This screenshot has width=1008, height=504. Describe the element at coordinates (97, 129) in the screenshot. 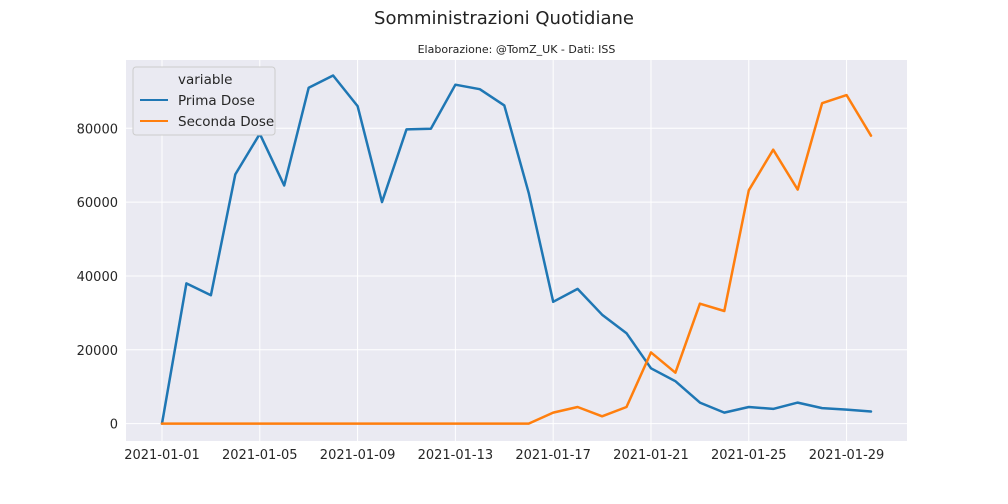

I see `y-tick-label: 80000` at that location.